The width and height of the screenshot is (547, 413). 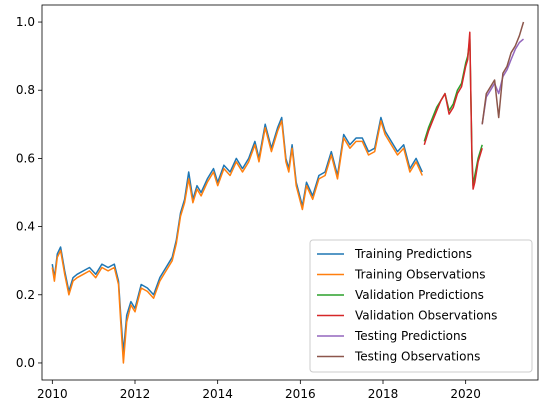 What do you see at coordinates (410, 336) in the screenshot?
I see `legend-label: Testing Predictions` at bounding box center [410, 336].